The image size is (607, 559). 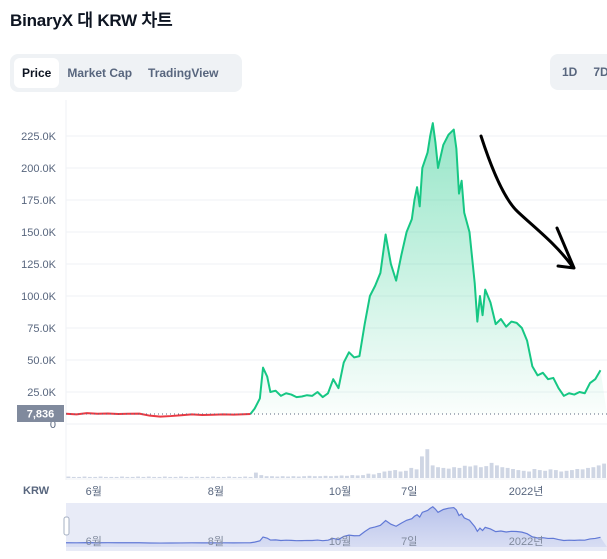 I want to click on navigator-line, so click(x=333, y=525).